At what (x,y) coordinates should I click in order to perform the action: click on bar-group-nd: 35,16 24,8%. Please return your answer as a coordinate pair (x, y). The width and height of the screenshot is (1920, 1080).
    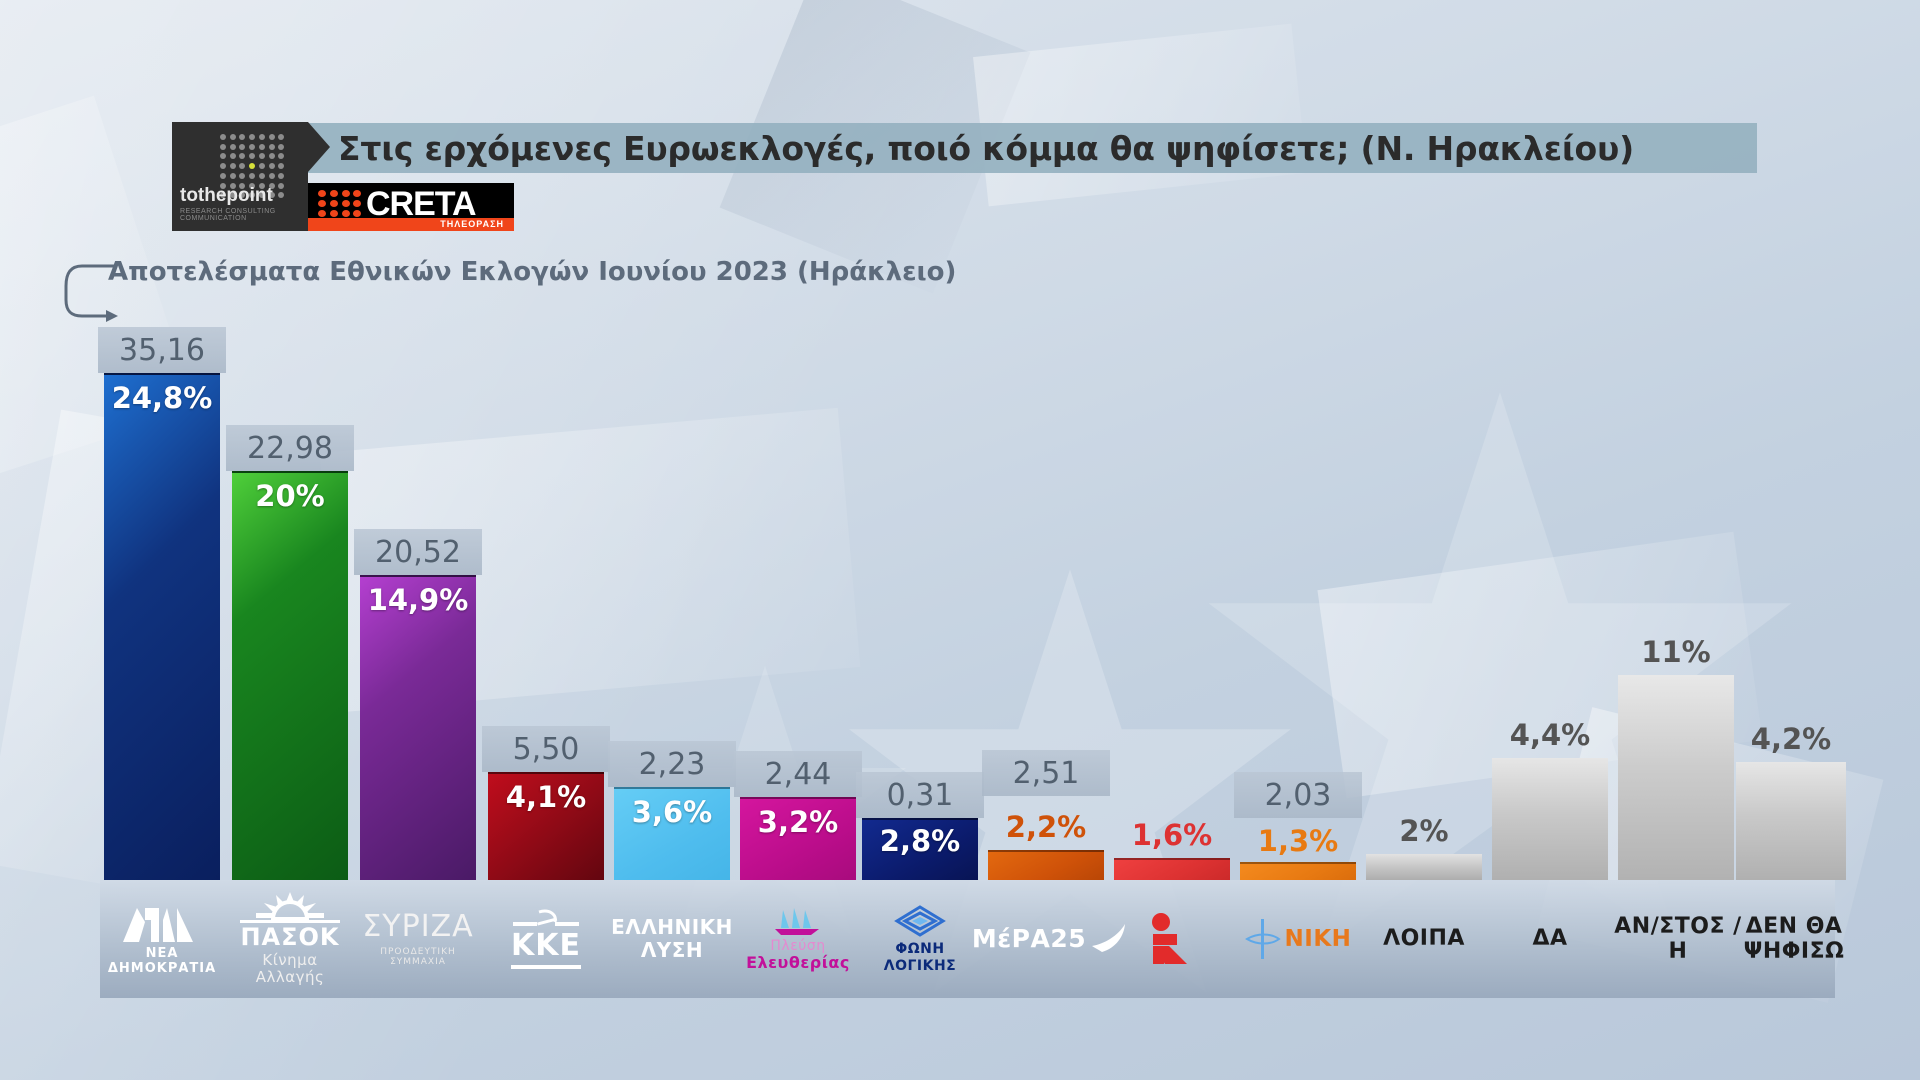
    Looking at the image, I should click on (162, 600).